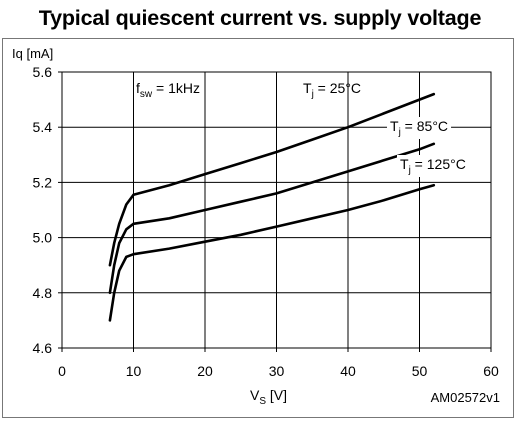 The height and width of the screenshot is (422, 520). What do you see at coordinates (205, 371) in the screenshot?
I see `x-tick-label: 20` at bounding box center [205, 371].